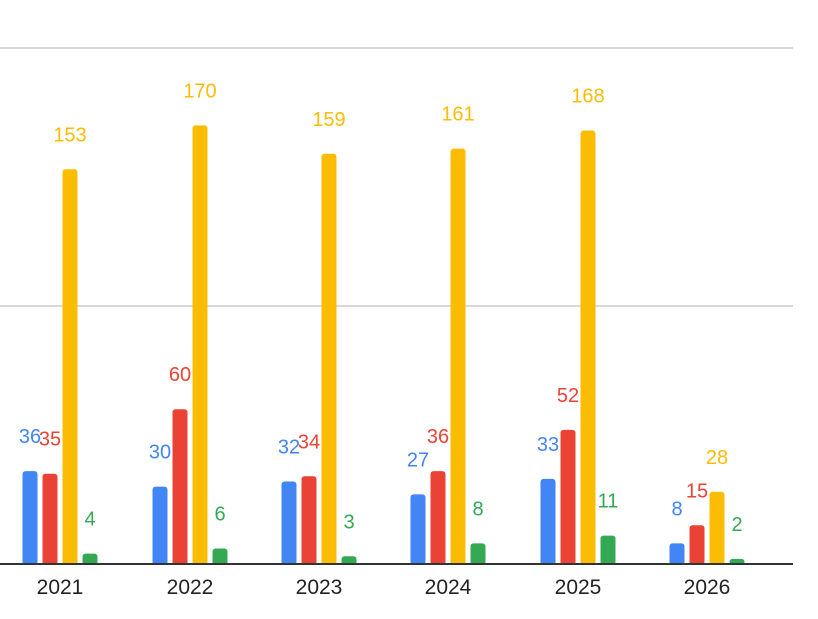  Describe the element at coordinates (477, 509) in the screenshot. I see `data-label-2024-series-4: 8` at that location.